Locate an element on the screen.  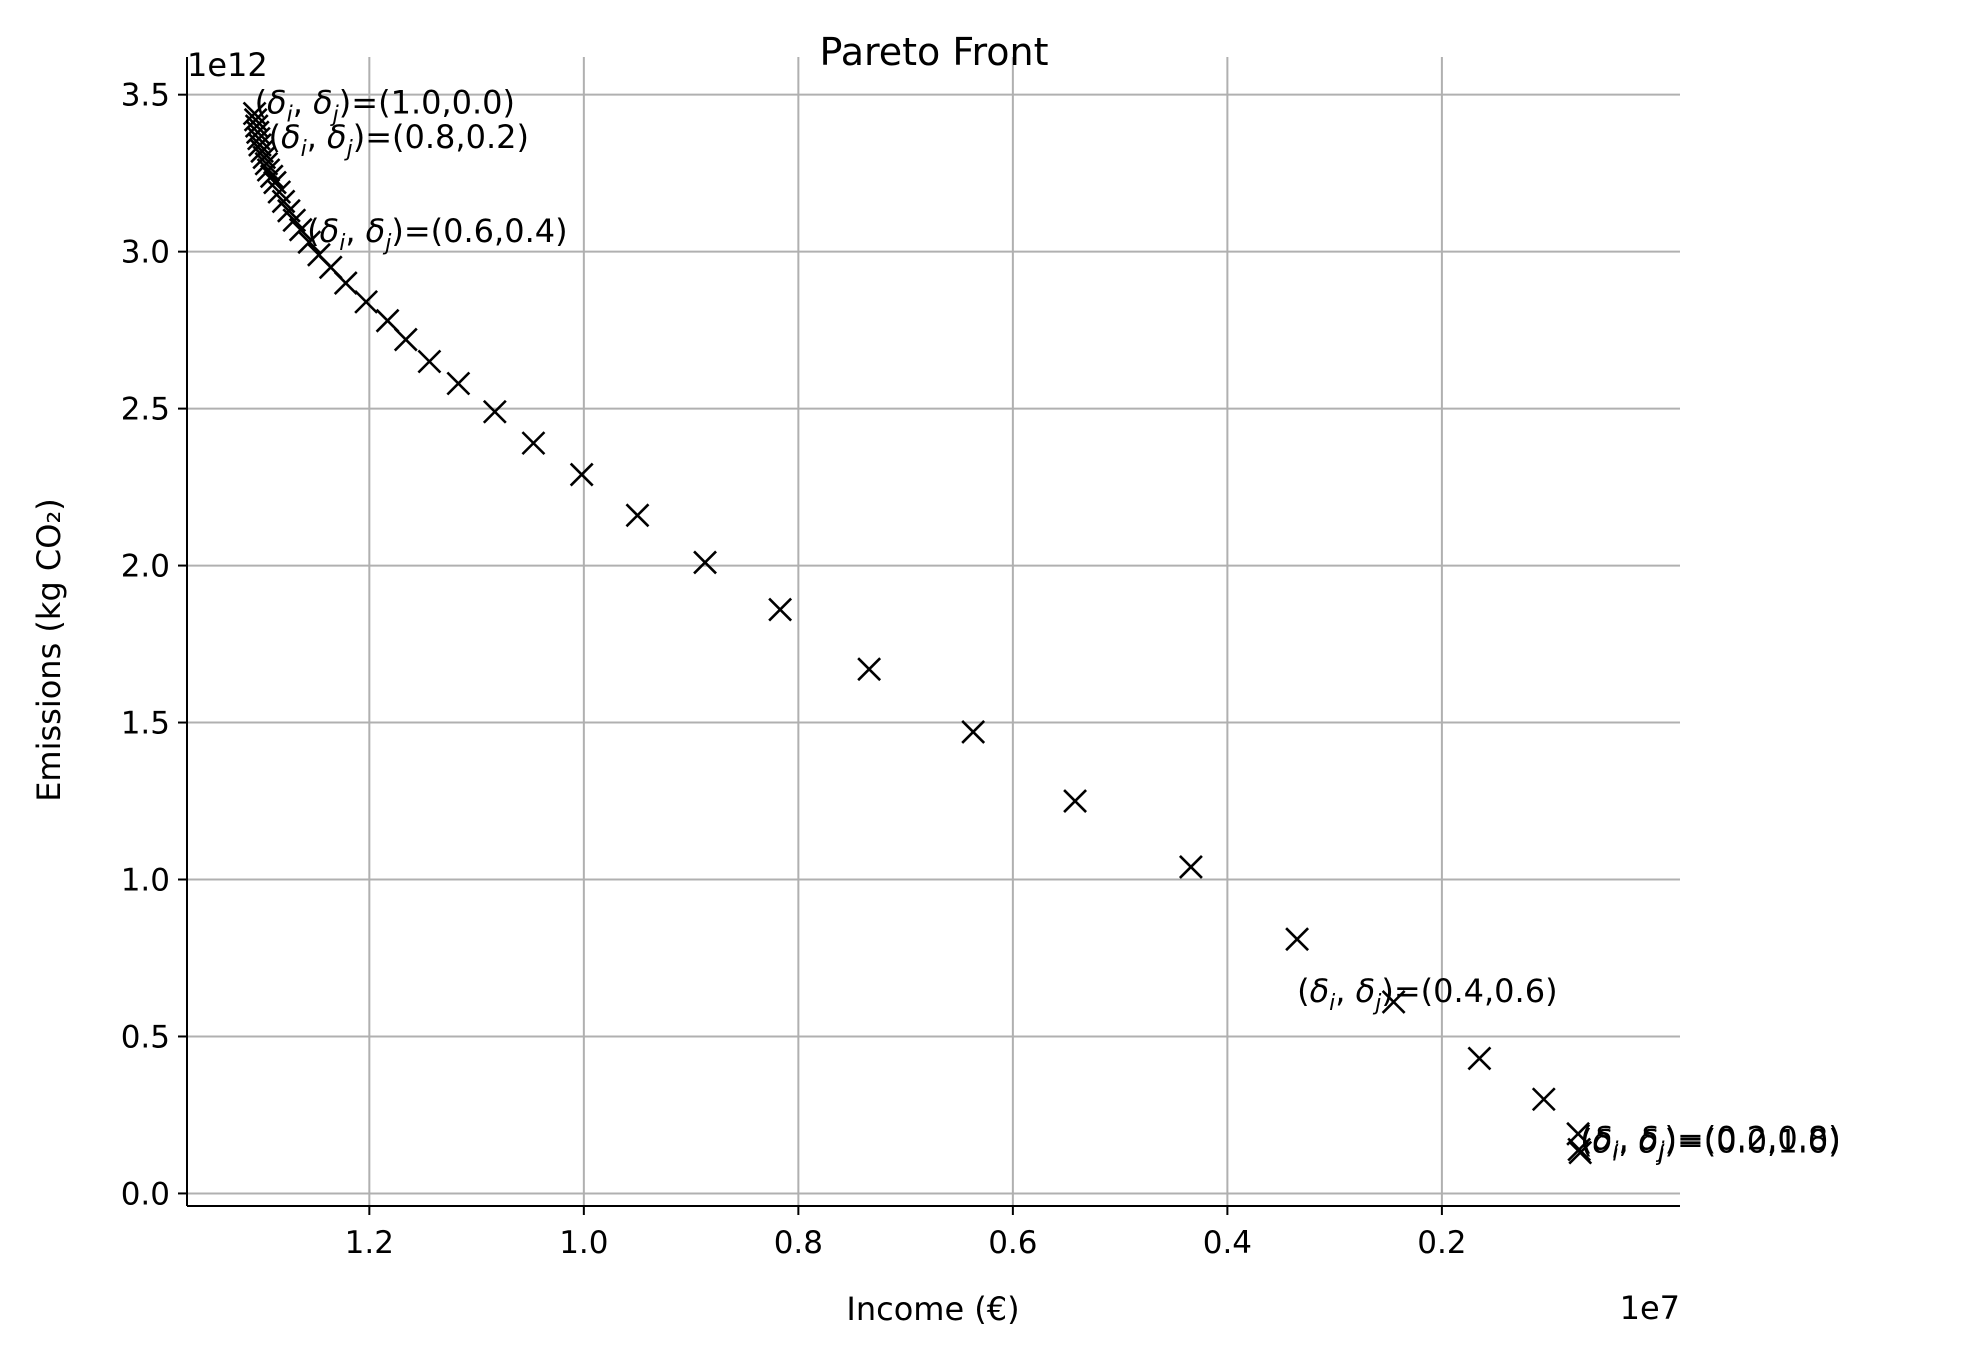
x-tick-label: 0.8 is located at coordinates (798, 1243).